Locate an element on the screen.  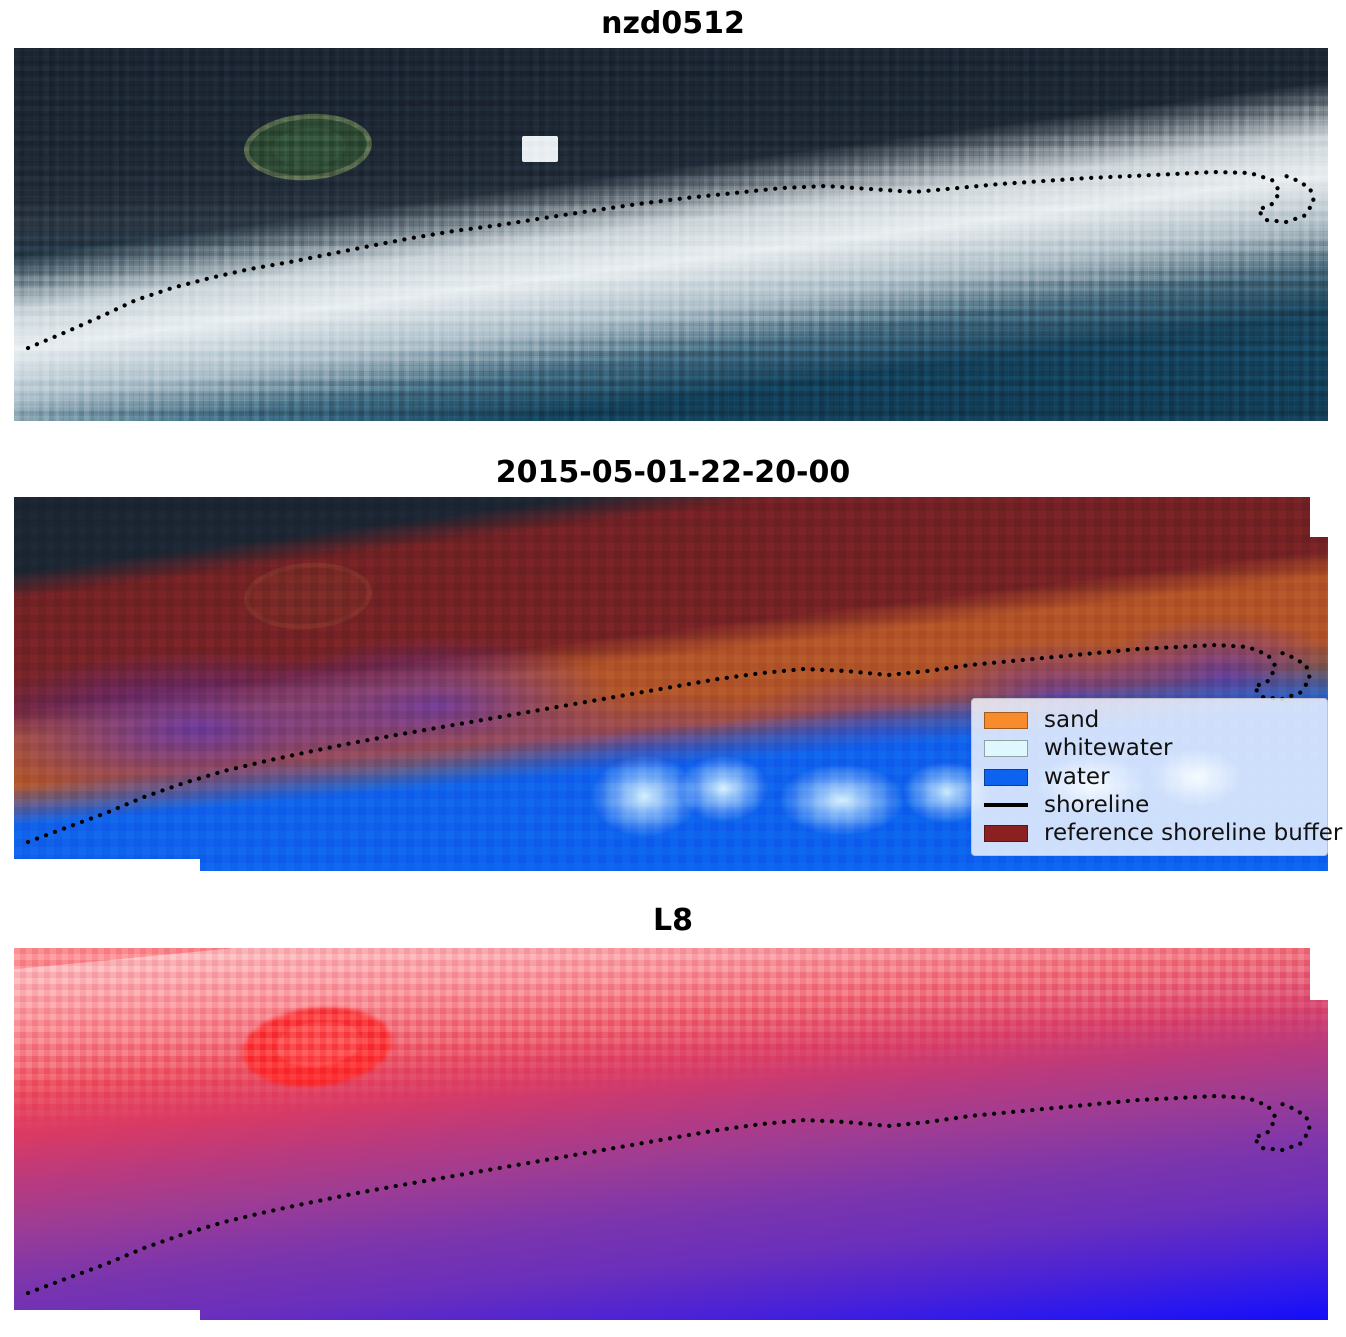
panel-title-2: 2015-05-01-22-20-00 is located at coordinates (673, 472).